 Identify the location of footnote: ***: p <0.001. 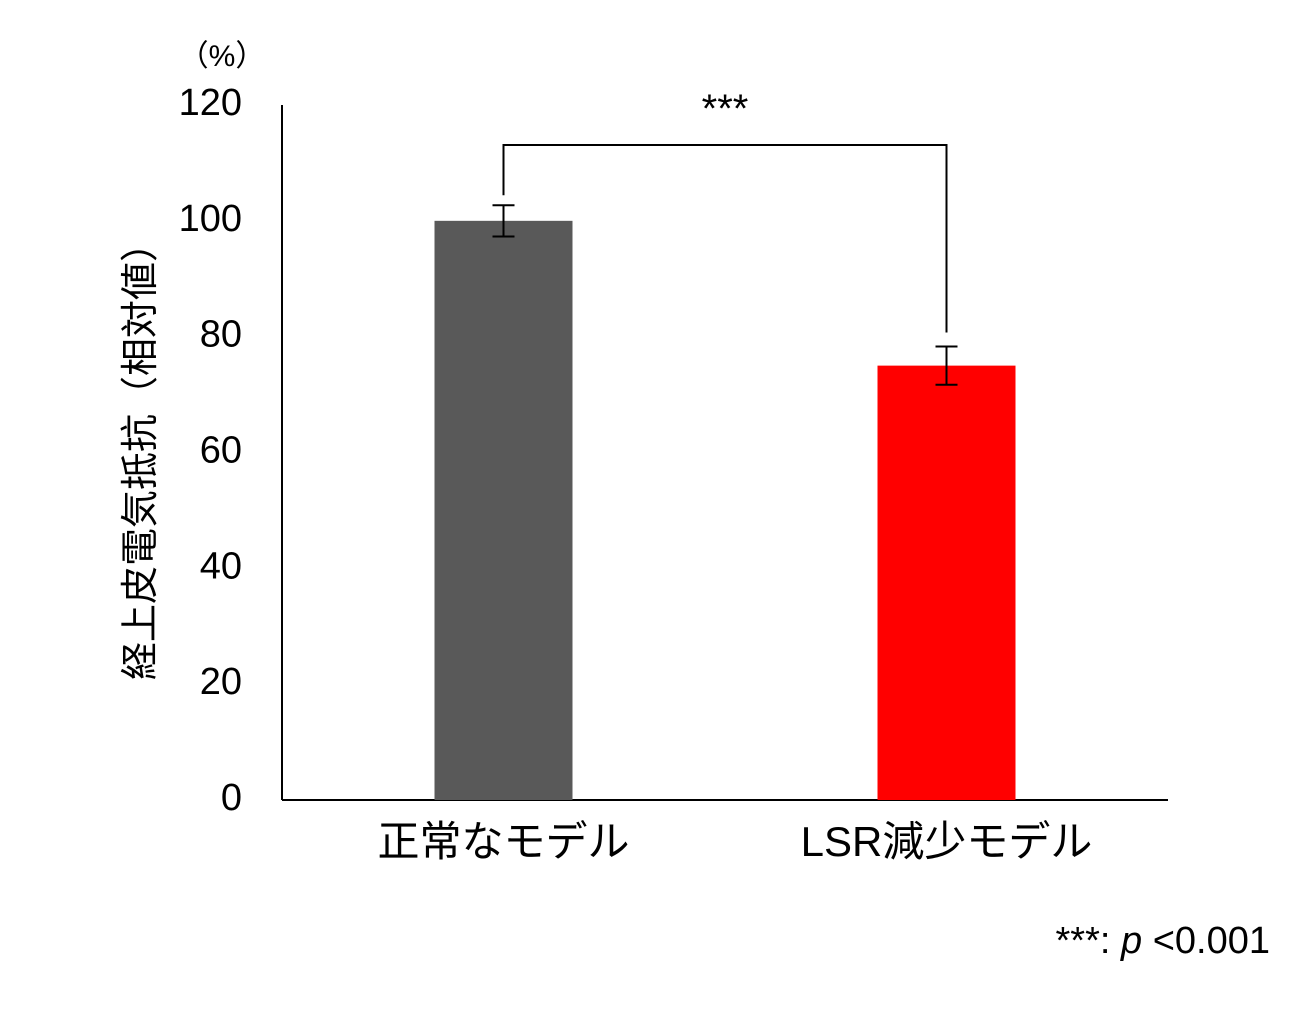
(1163, 941).